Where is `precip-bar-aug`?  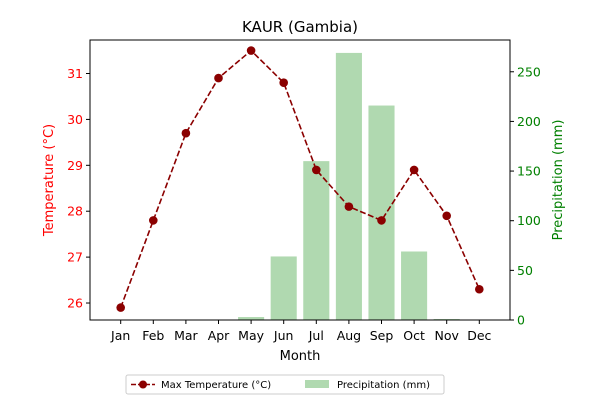 precip-bar-aug is located at coordinates (348, 186).